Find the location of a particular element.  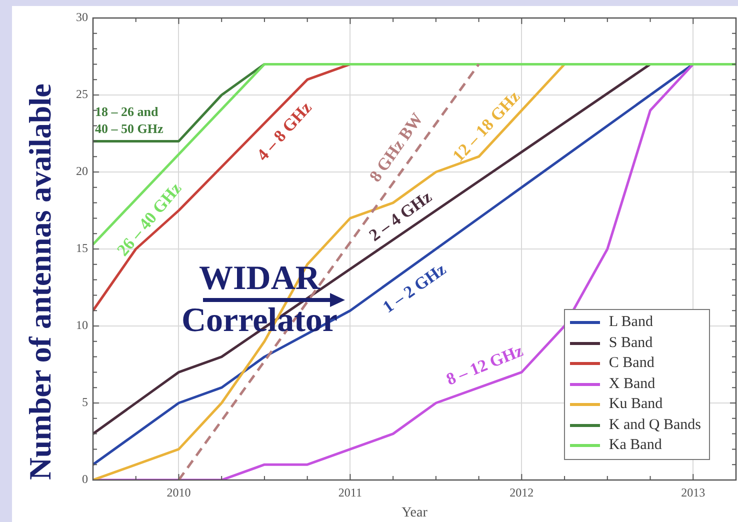

y-tick-label: 25 is located at coordinates (82, 94).